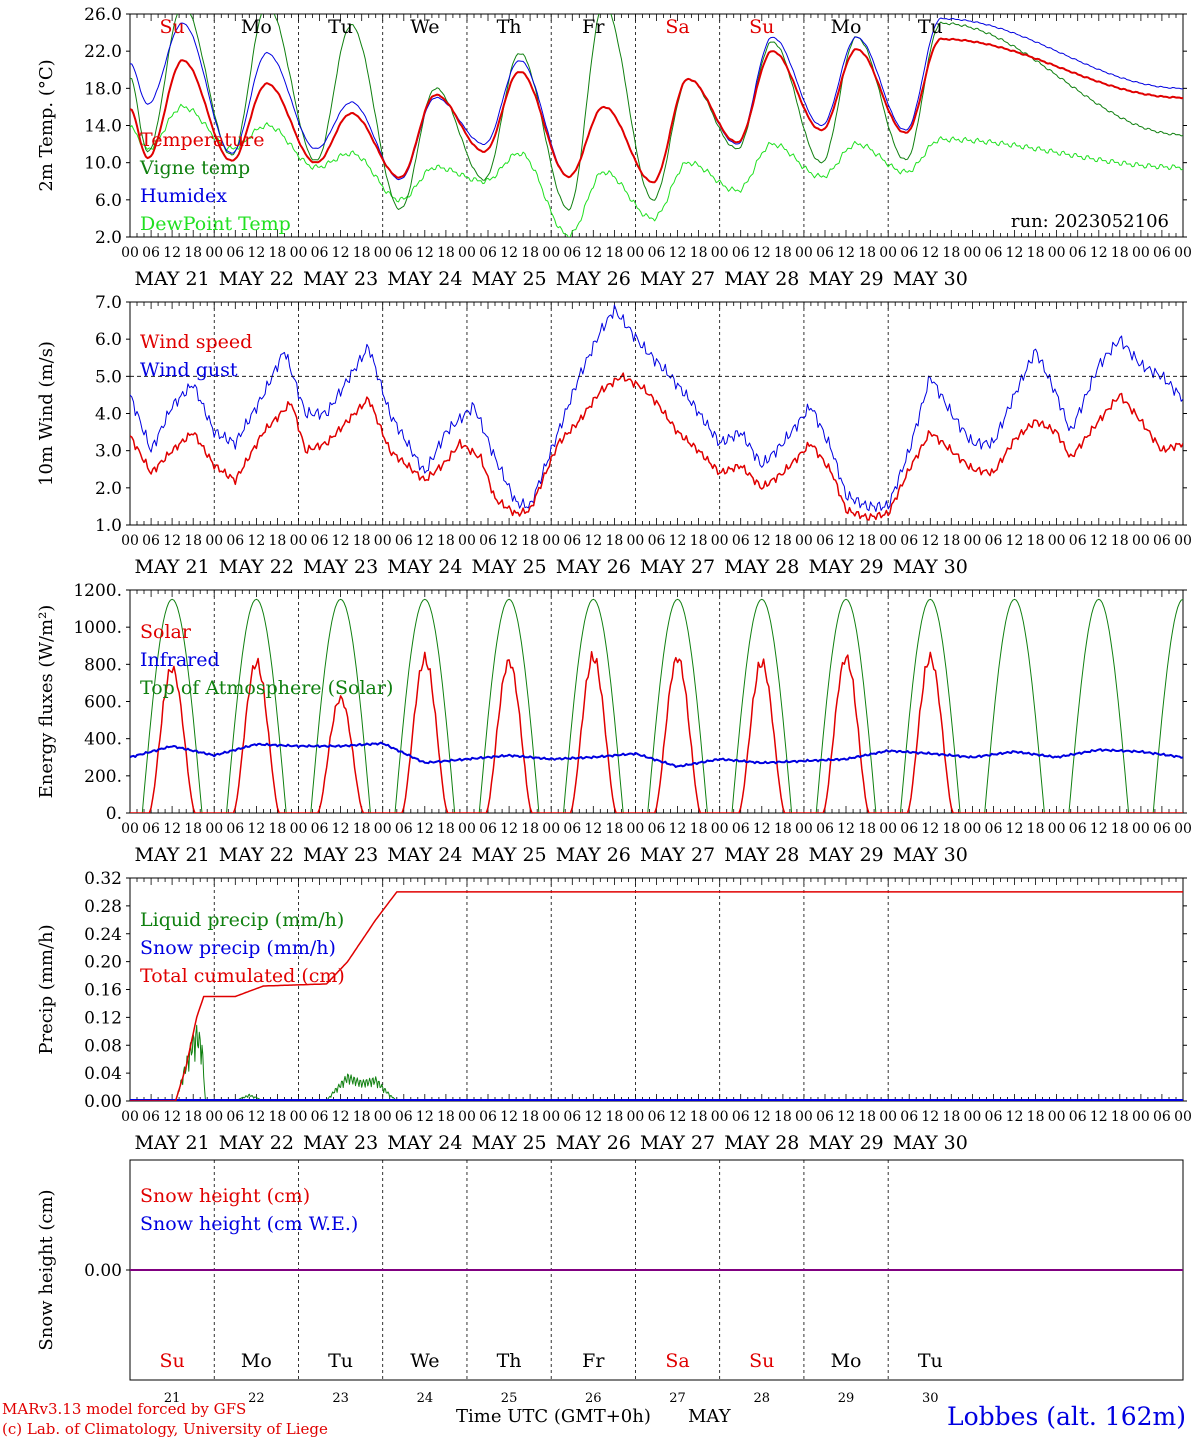  I want to click on series-solar, so click(656, 732).